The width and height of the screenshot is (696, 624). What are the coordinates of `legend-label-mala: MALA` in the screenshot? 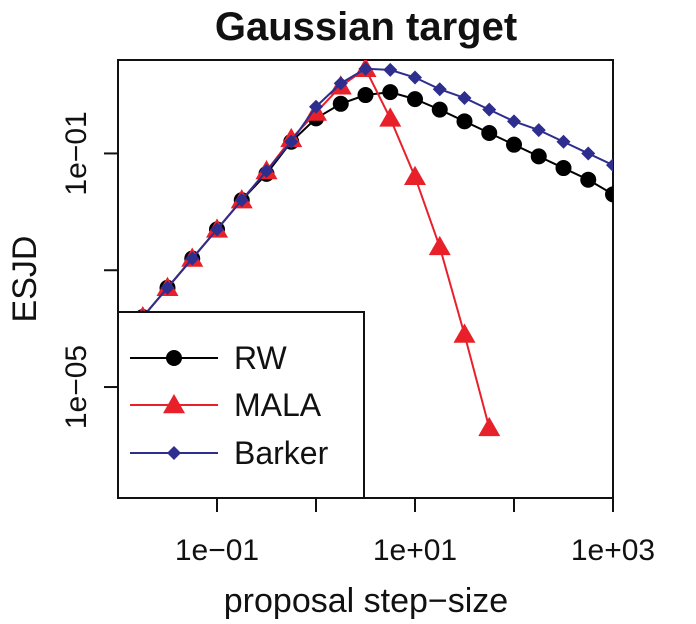 It's located at (278, 405).